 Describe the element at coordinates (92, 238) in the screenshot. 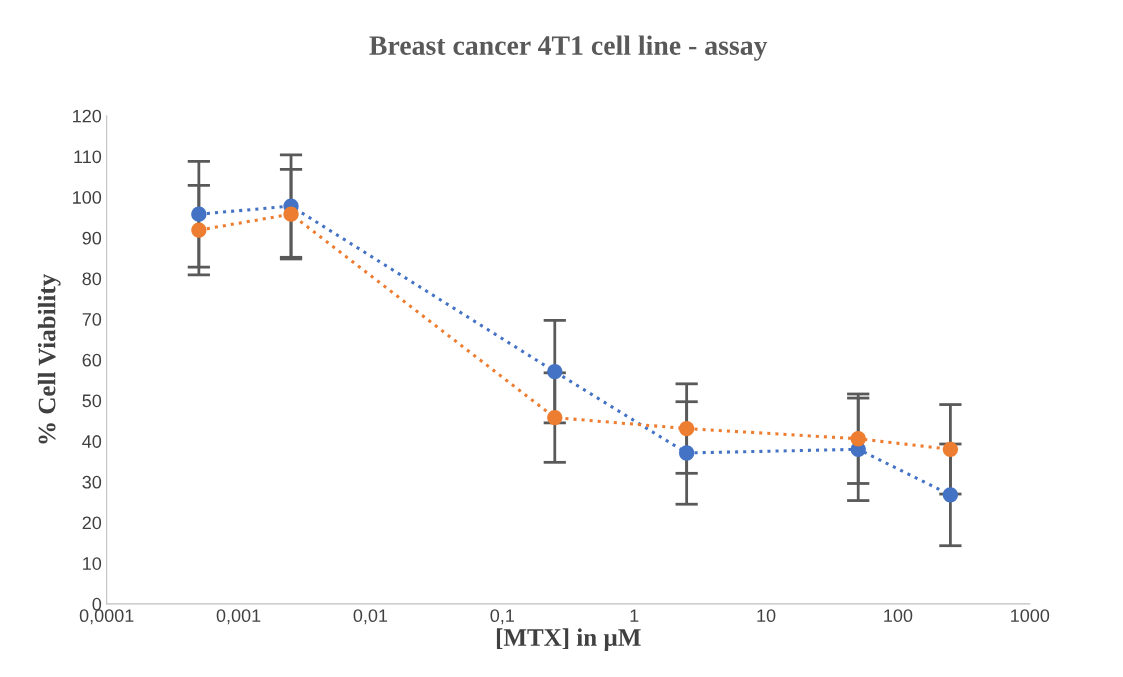

I see `y-tick-label: 90` at that location.